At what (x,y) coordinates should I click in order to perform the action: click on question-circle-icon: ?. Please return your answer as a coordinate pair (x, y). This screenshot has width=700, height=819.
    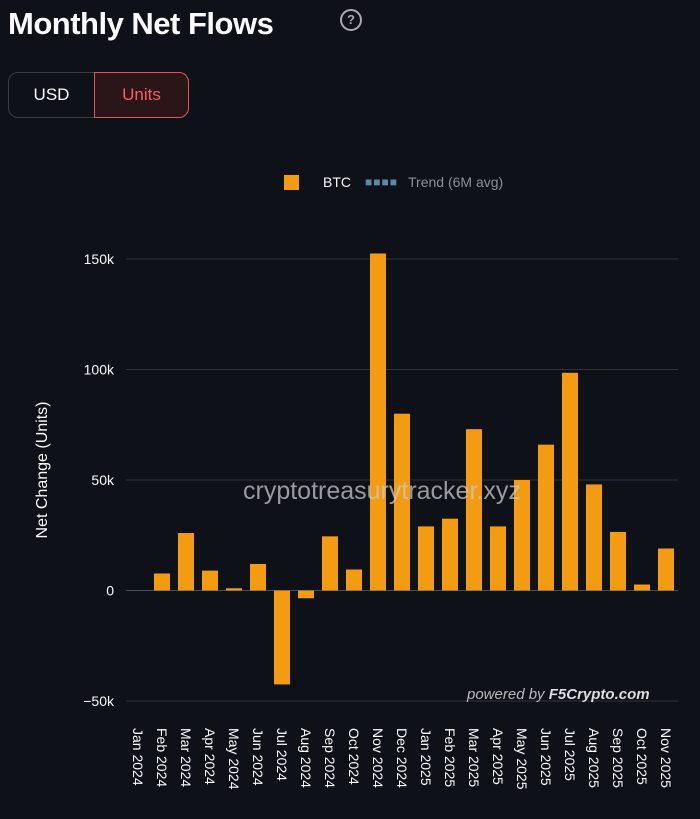
    Looking at the image, I should click on (351, 20).